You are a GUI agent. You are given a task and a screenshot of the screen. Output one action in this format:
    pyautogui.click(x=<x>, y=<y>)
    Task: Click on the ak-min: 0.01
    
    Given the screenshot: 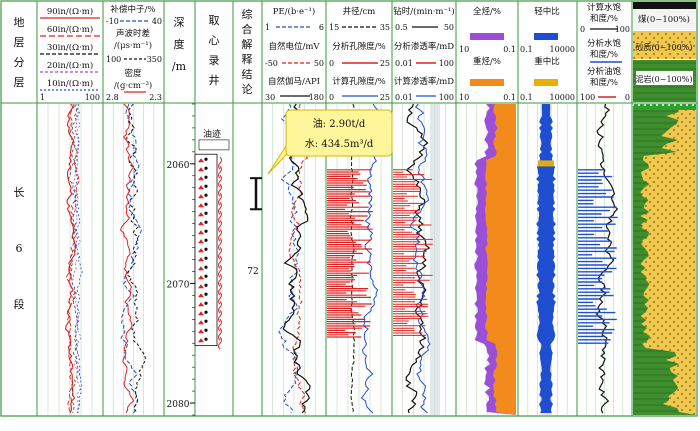 What is the action you would take?
    pyautogui.click(x=404, y=63)
    